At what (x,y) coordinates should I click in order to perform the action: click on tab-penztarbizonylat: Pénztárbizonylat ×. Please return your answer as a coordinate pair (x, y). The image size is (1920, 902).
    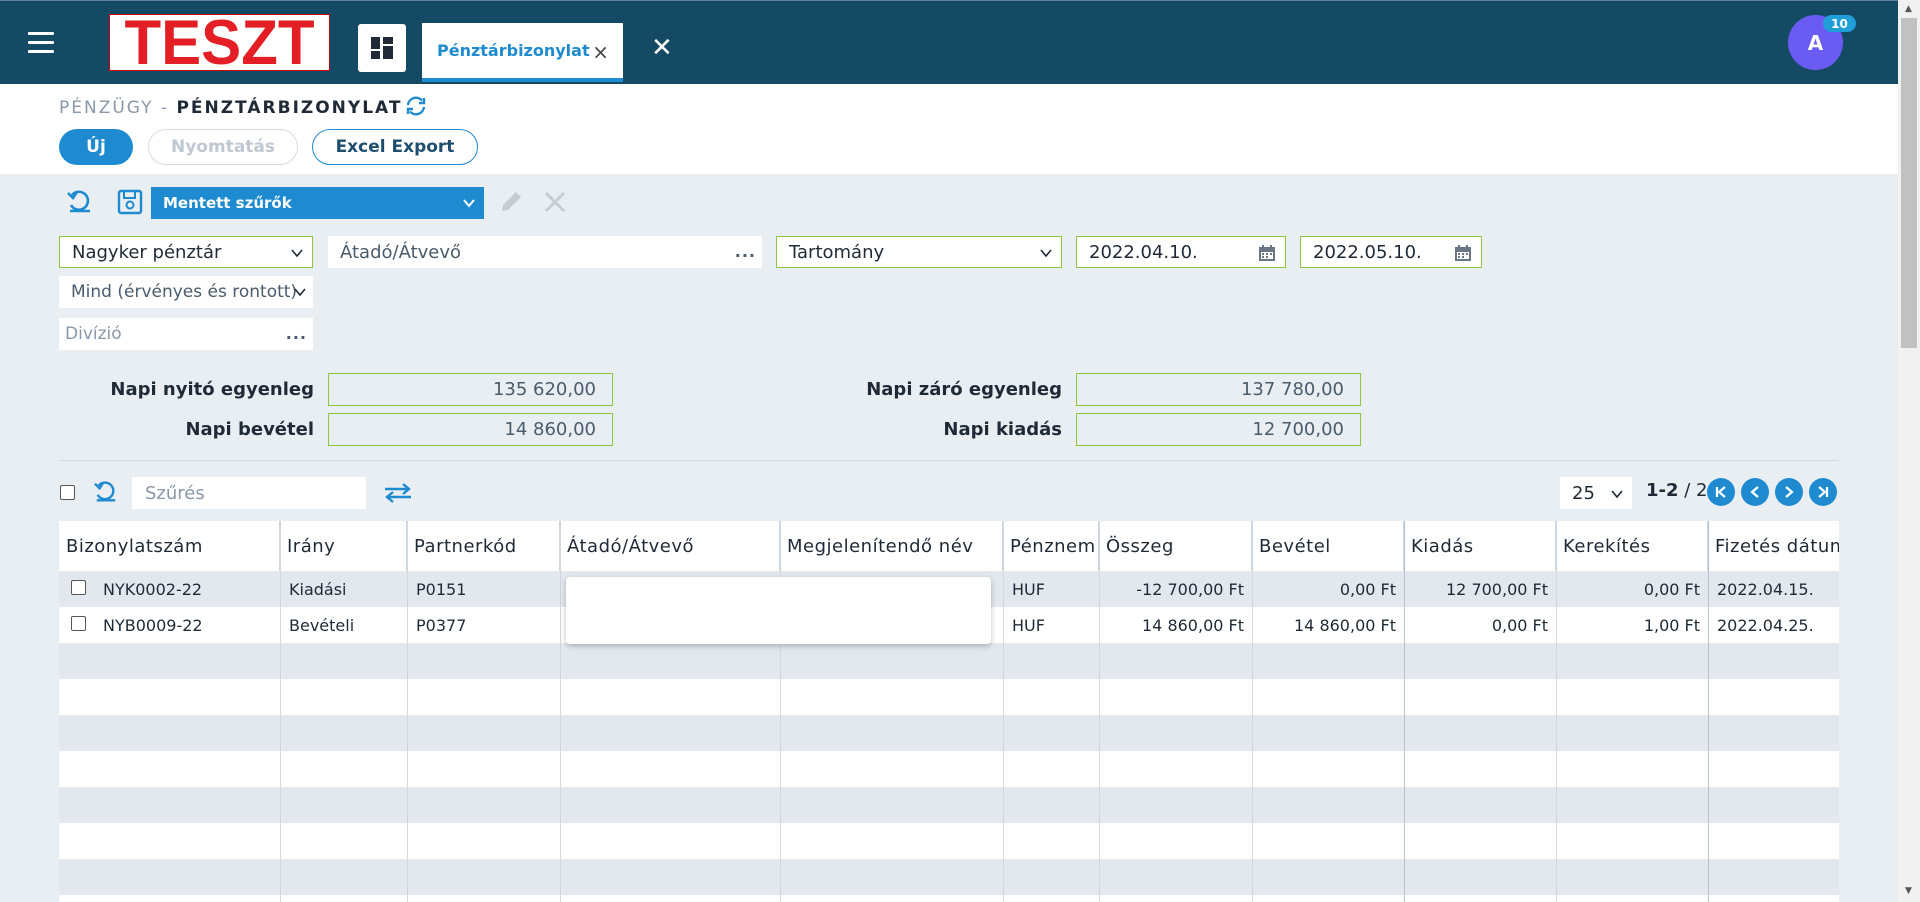
    Looking at the image, I should click on (522, 52).